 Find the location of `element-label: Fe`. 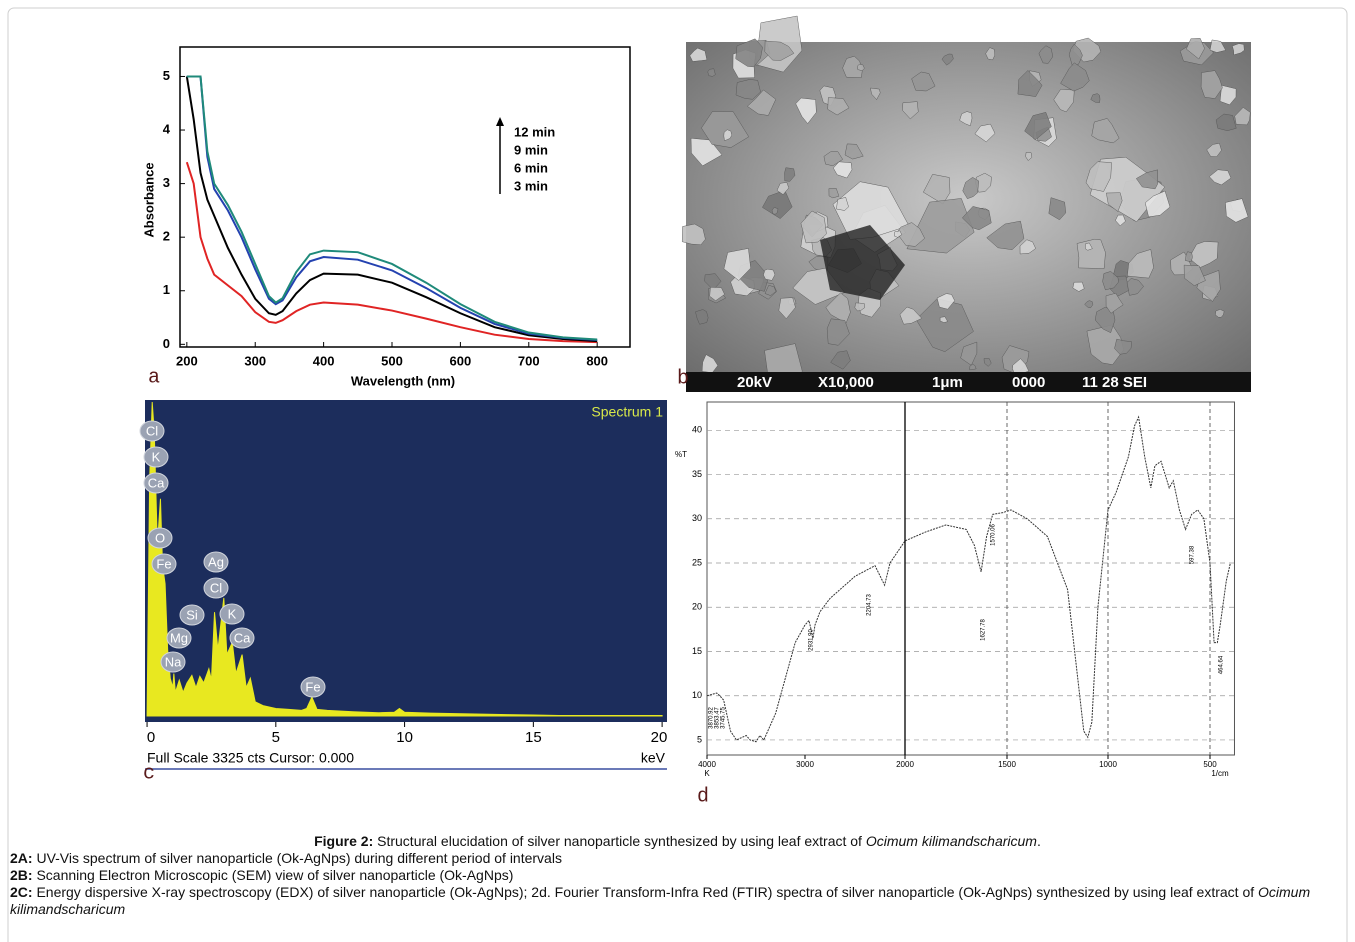

element-label: Fe is located at coordinates (163, 563).